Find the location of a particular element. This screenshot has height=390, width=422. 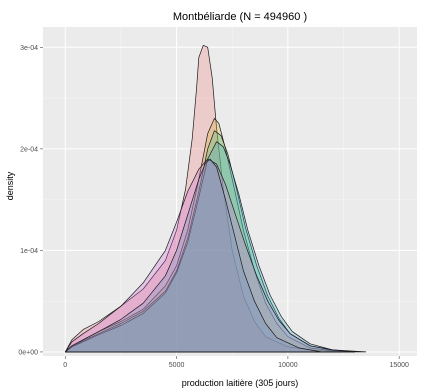

y-axis-ticks: 0e+00 1e-04 2e-04 3e-04 is located at coordinates (30, 200).